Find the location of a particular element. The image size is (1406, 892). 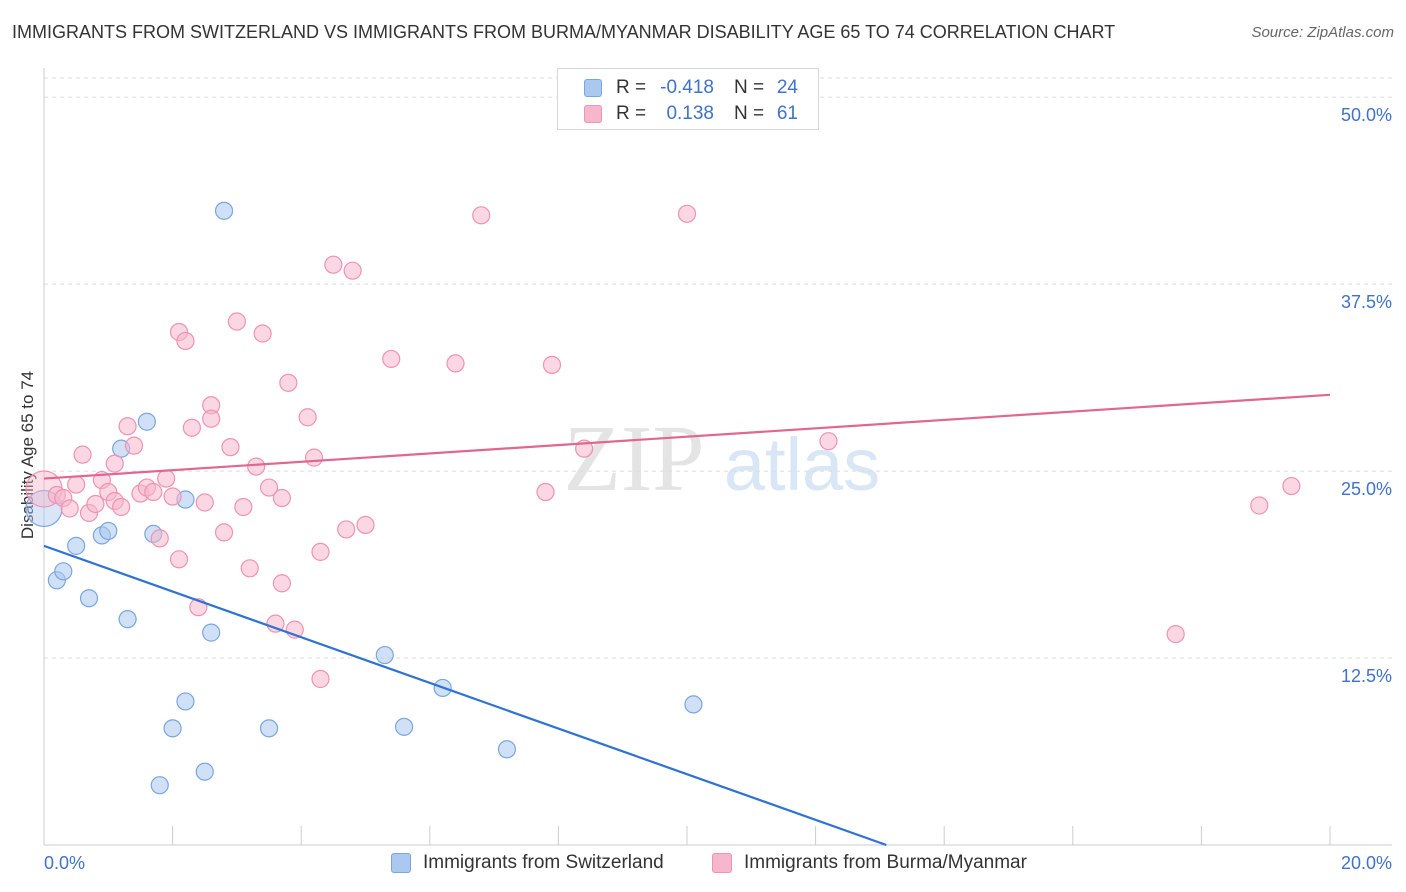

y-tick-label: 25.0% is located at coordinates (1366, 489).